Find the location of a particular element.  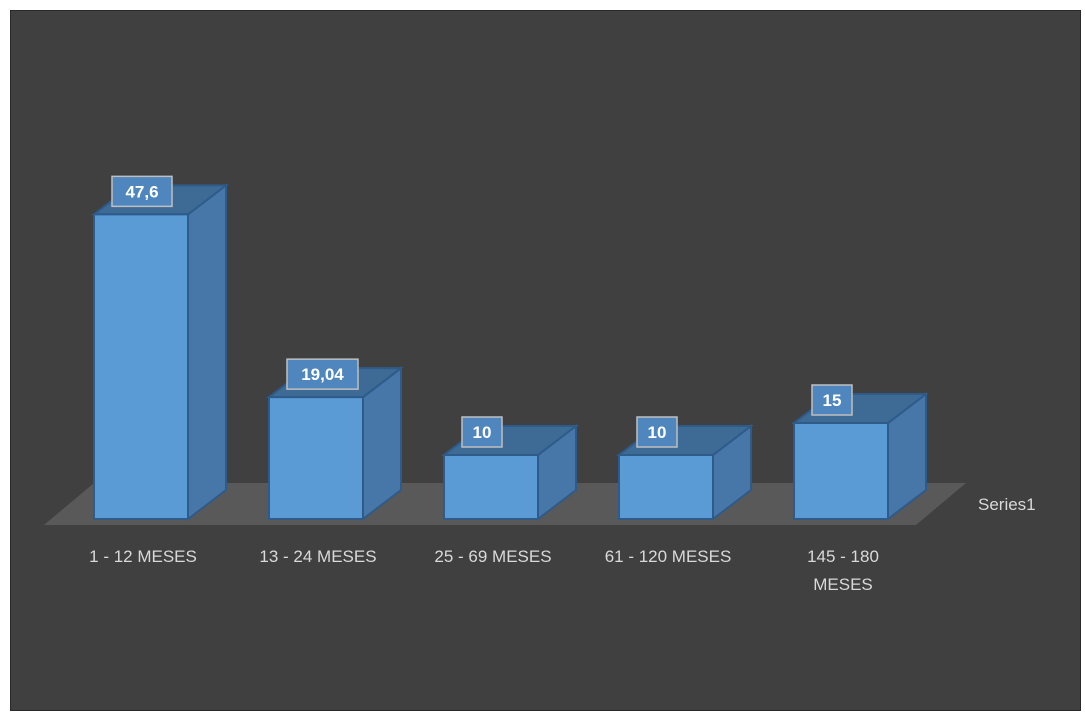

data-label: 47,6 is located at coordinates (141, 191).